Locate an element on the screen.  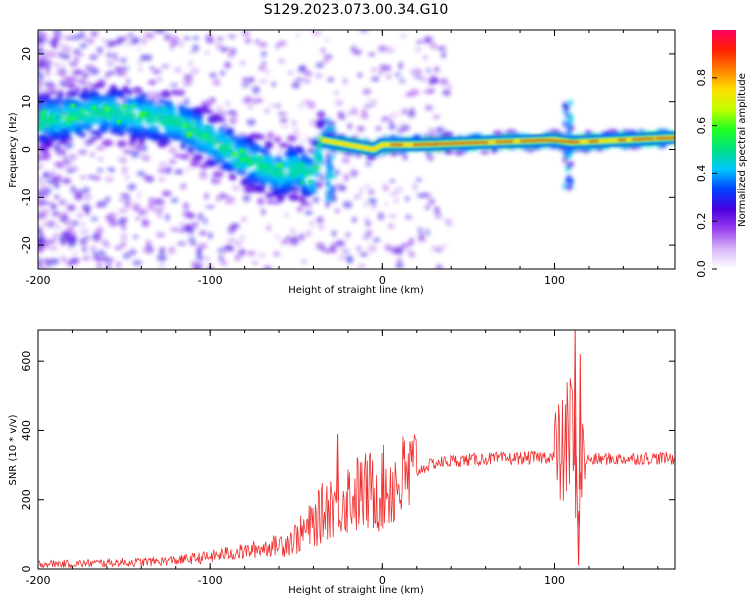
ridge-peak-segment is located at coordinates (504, 142).